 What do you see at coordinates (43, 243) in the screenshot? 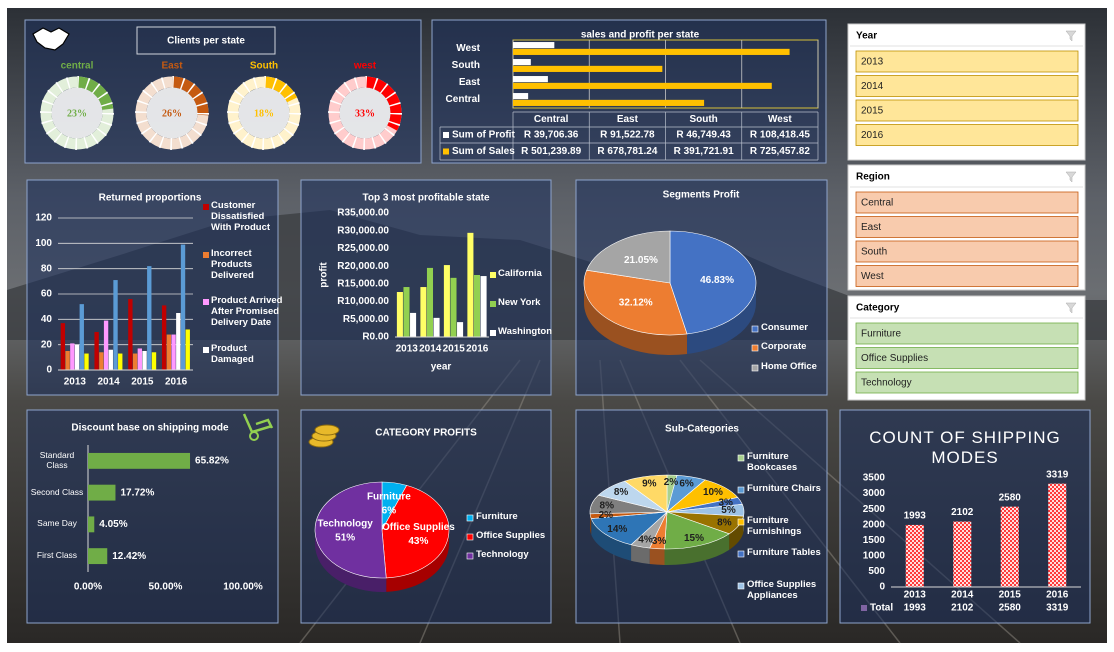
I see `y-tick-label: 100` at bounding box center [43, 243].